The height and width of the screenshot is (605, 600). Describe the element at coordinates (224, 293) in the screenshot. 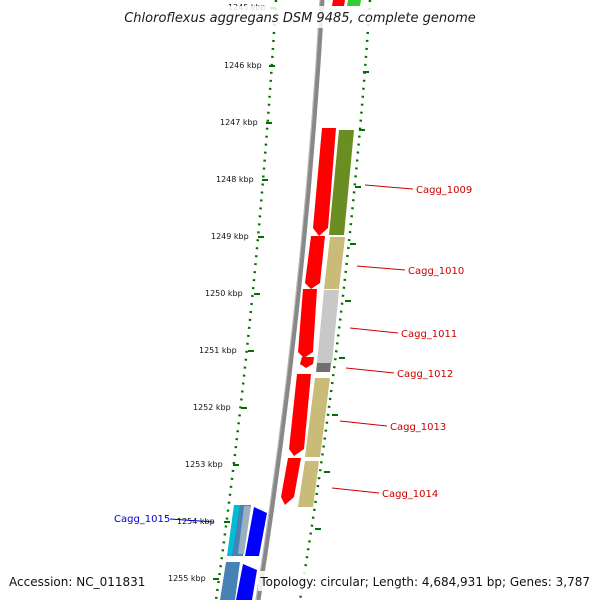

I see `tick-label: 1250 kbp` at that location.